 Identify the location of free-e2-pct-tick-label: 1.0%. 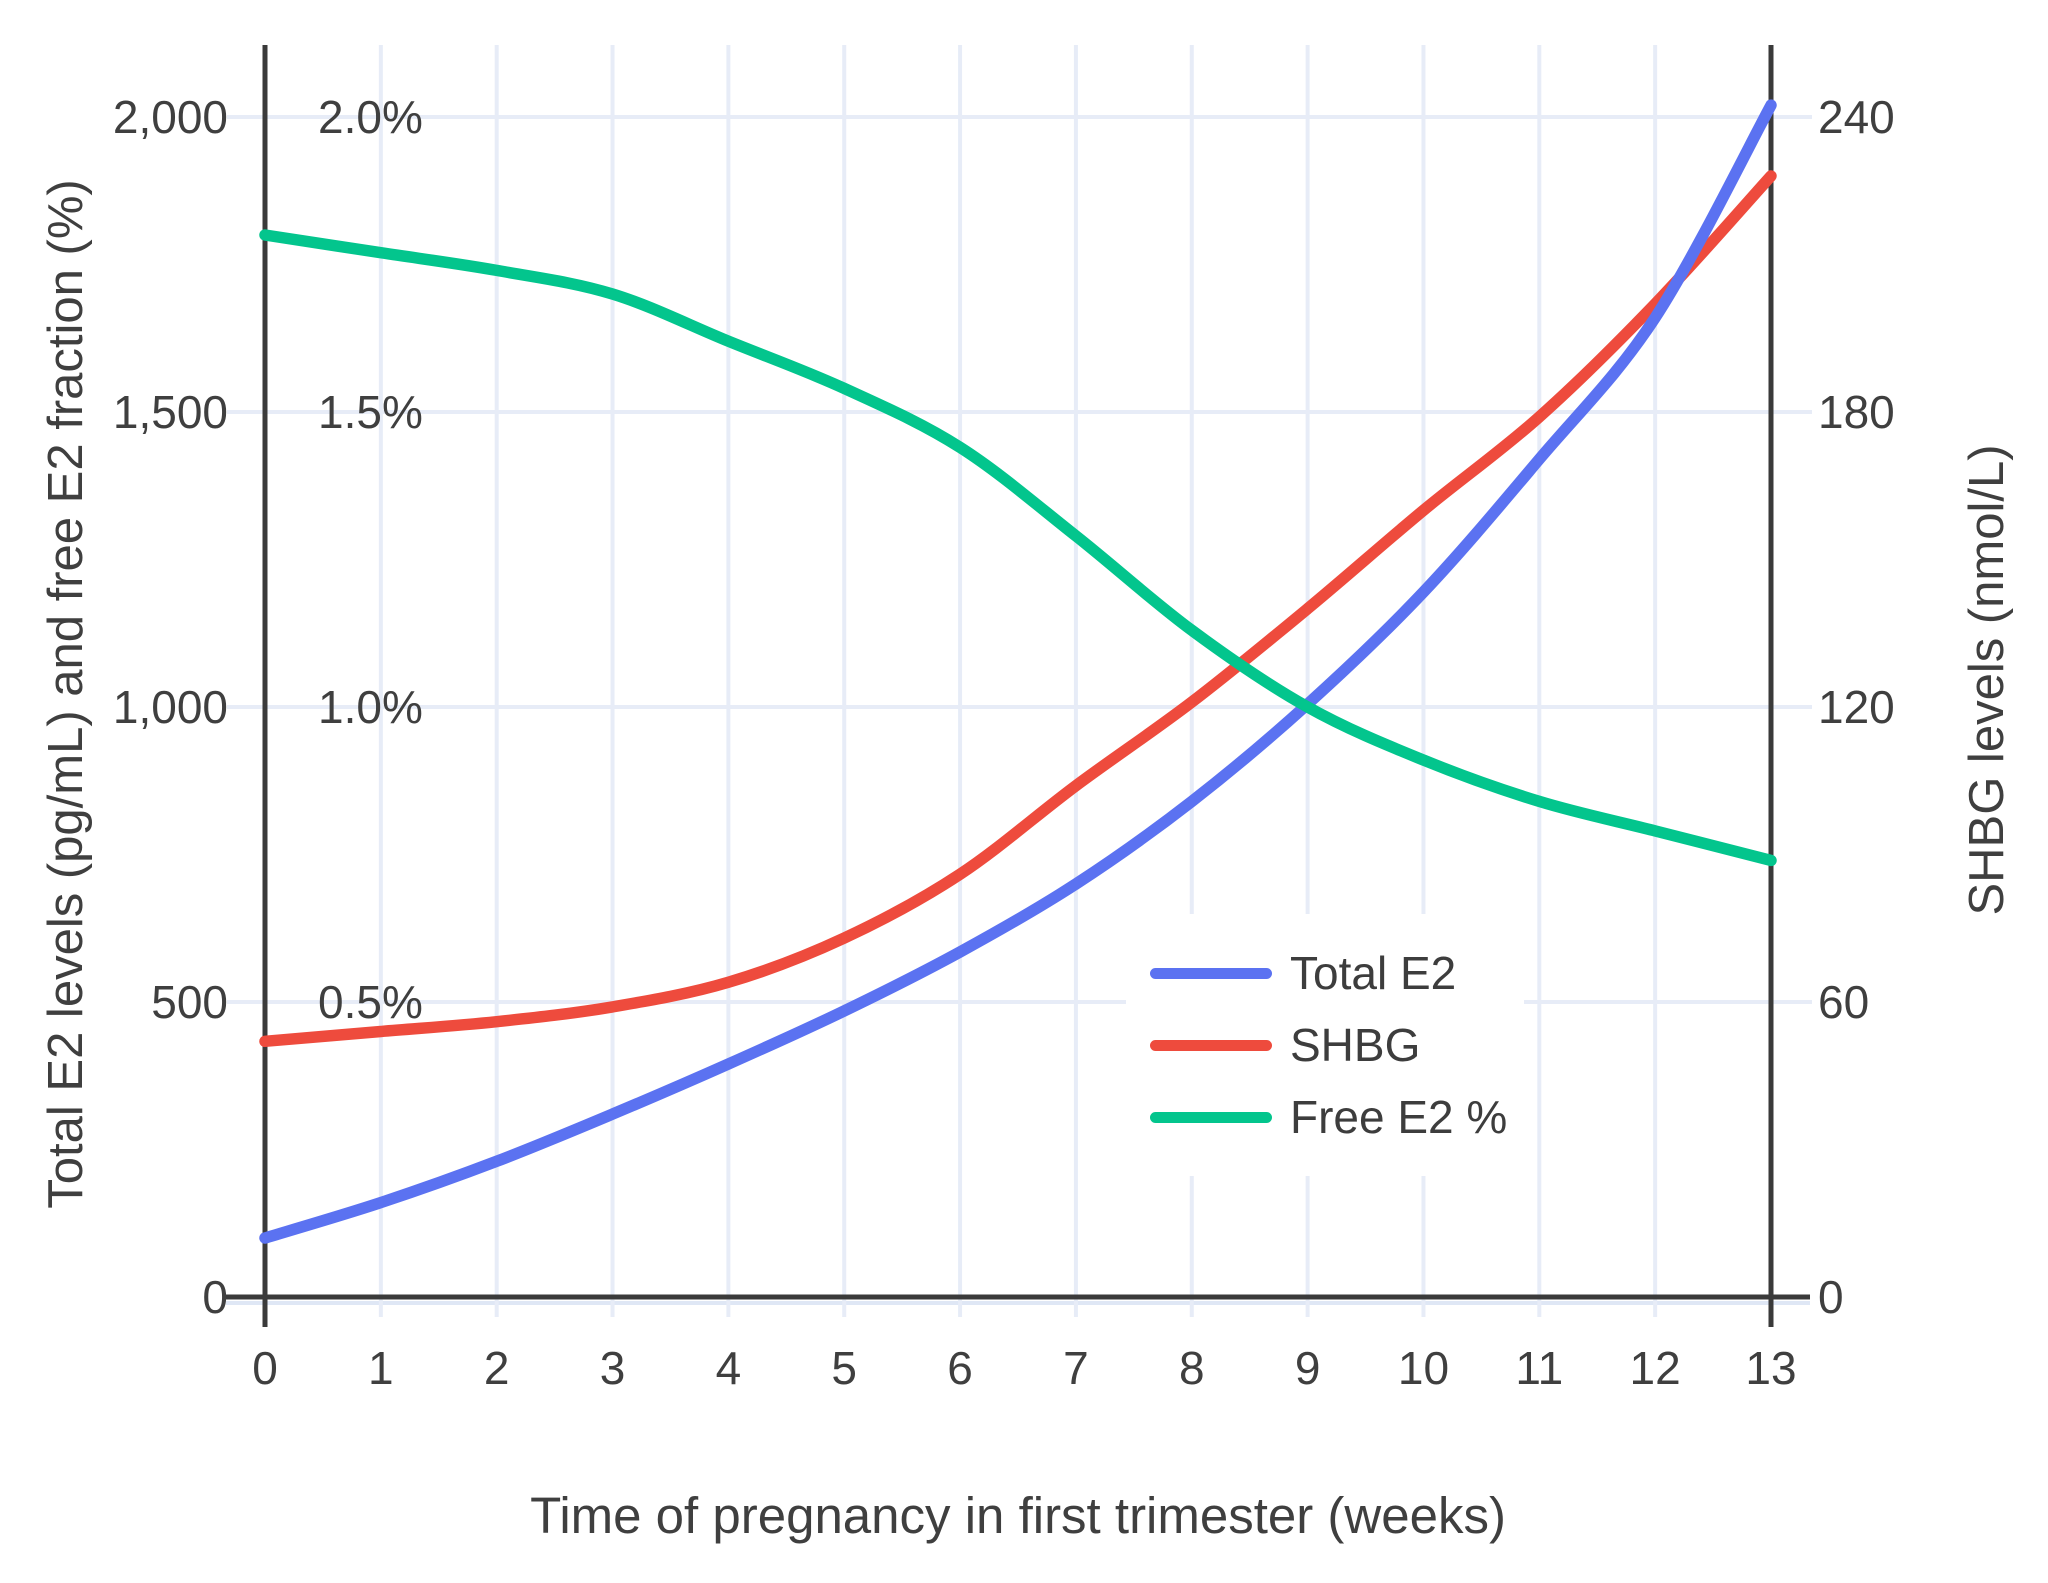
(370, 707).